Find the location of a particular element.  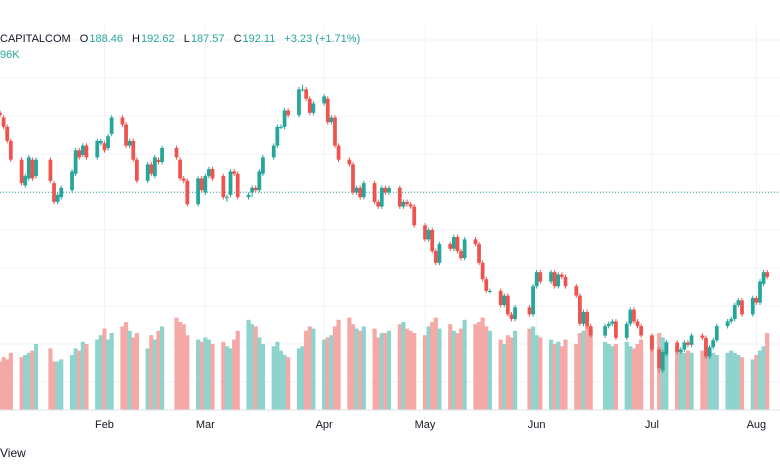

symbol-label: CAPITALCOM is located at coordinates (35, 39).